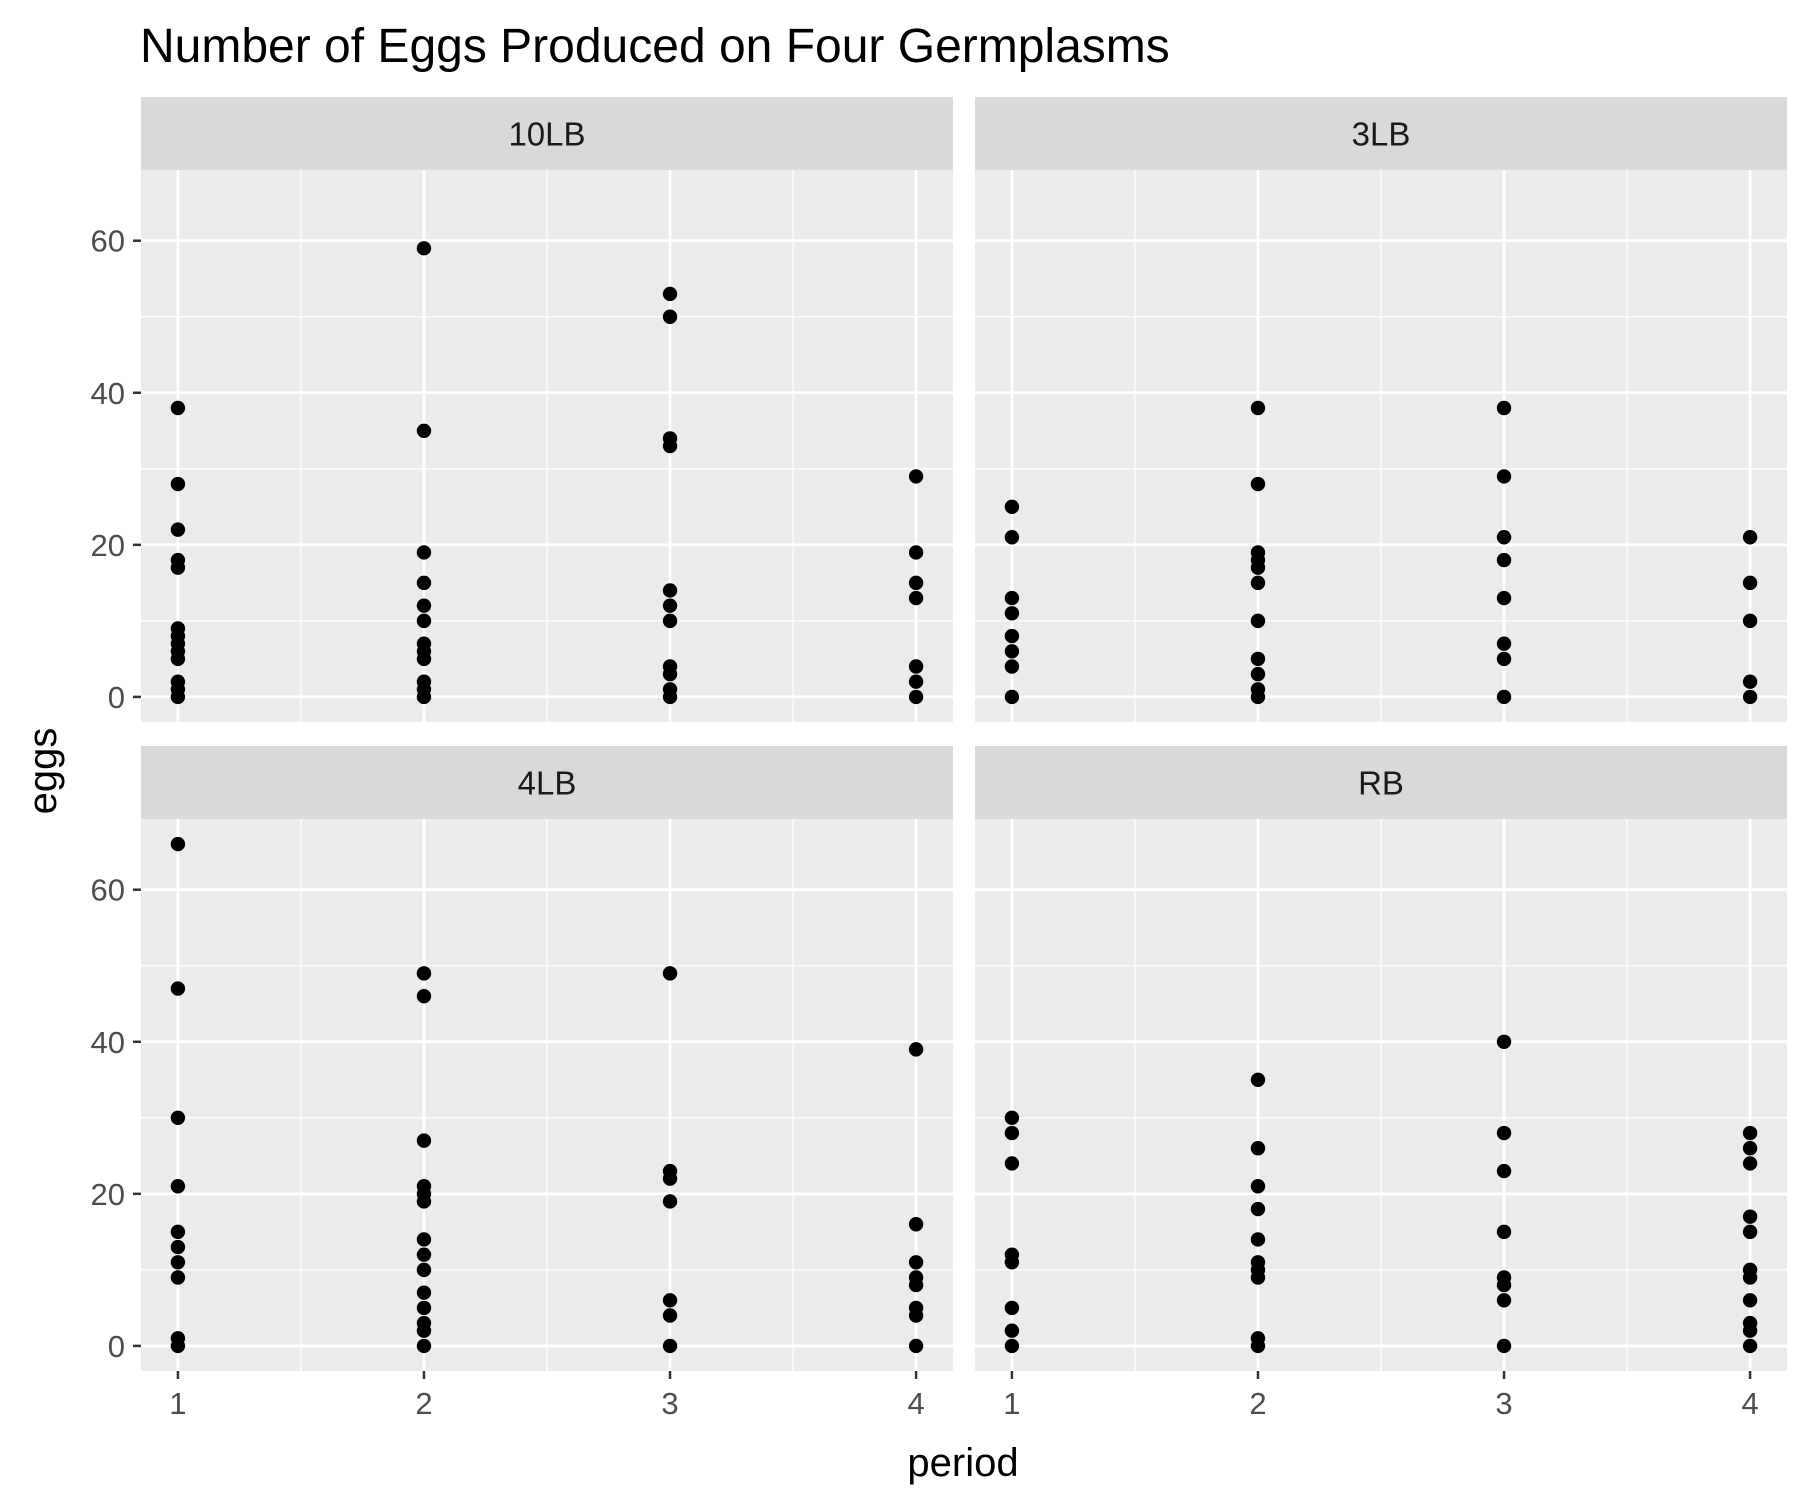 This screenshot has width=1800, height=1500. I want to click on facet-strip-label: 4LB, so click(547, 783).